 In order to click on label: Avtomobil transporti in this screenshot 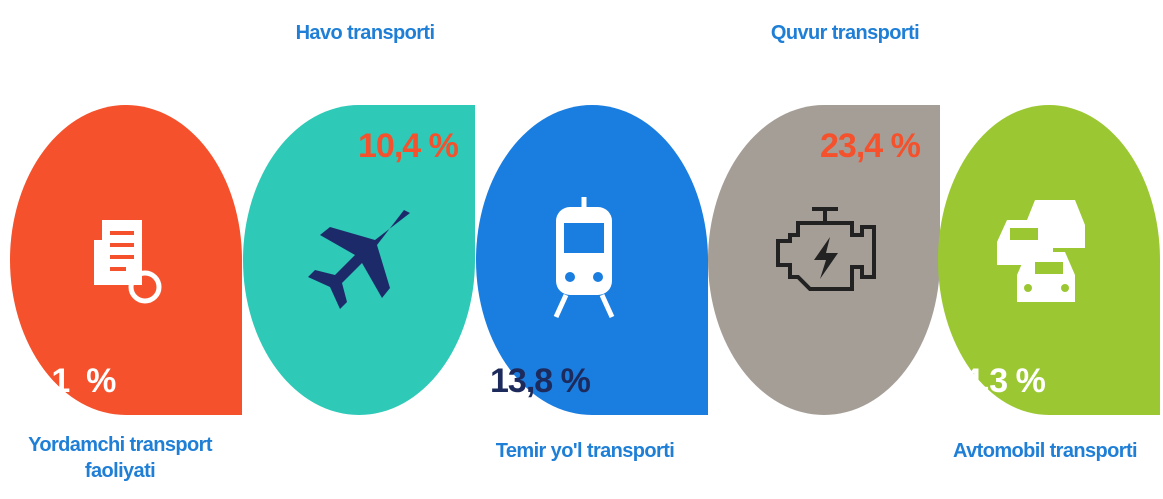, I will do `click(1045, 451)`.